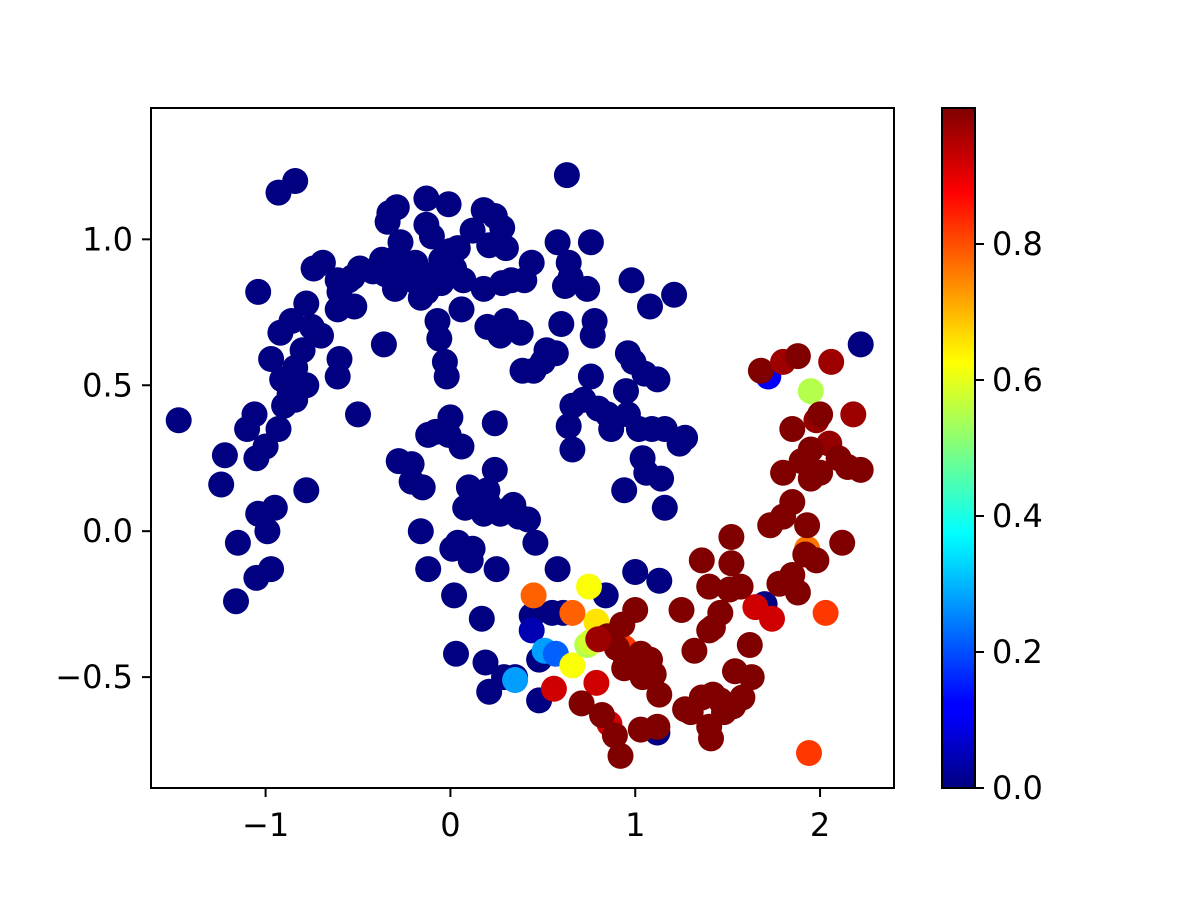 This screenshot has height=900, width=1200. What do you see at coordinates (1017, 788) in the screenshot?
I see `colorbar-tick-label: 0.0` at bounding box center [1017, 788].